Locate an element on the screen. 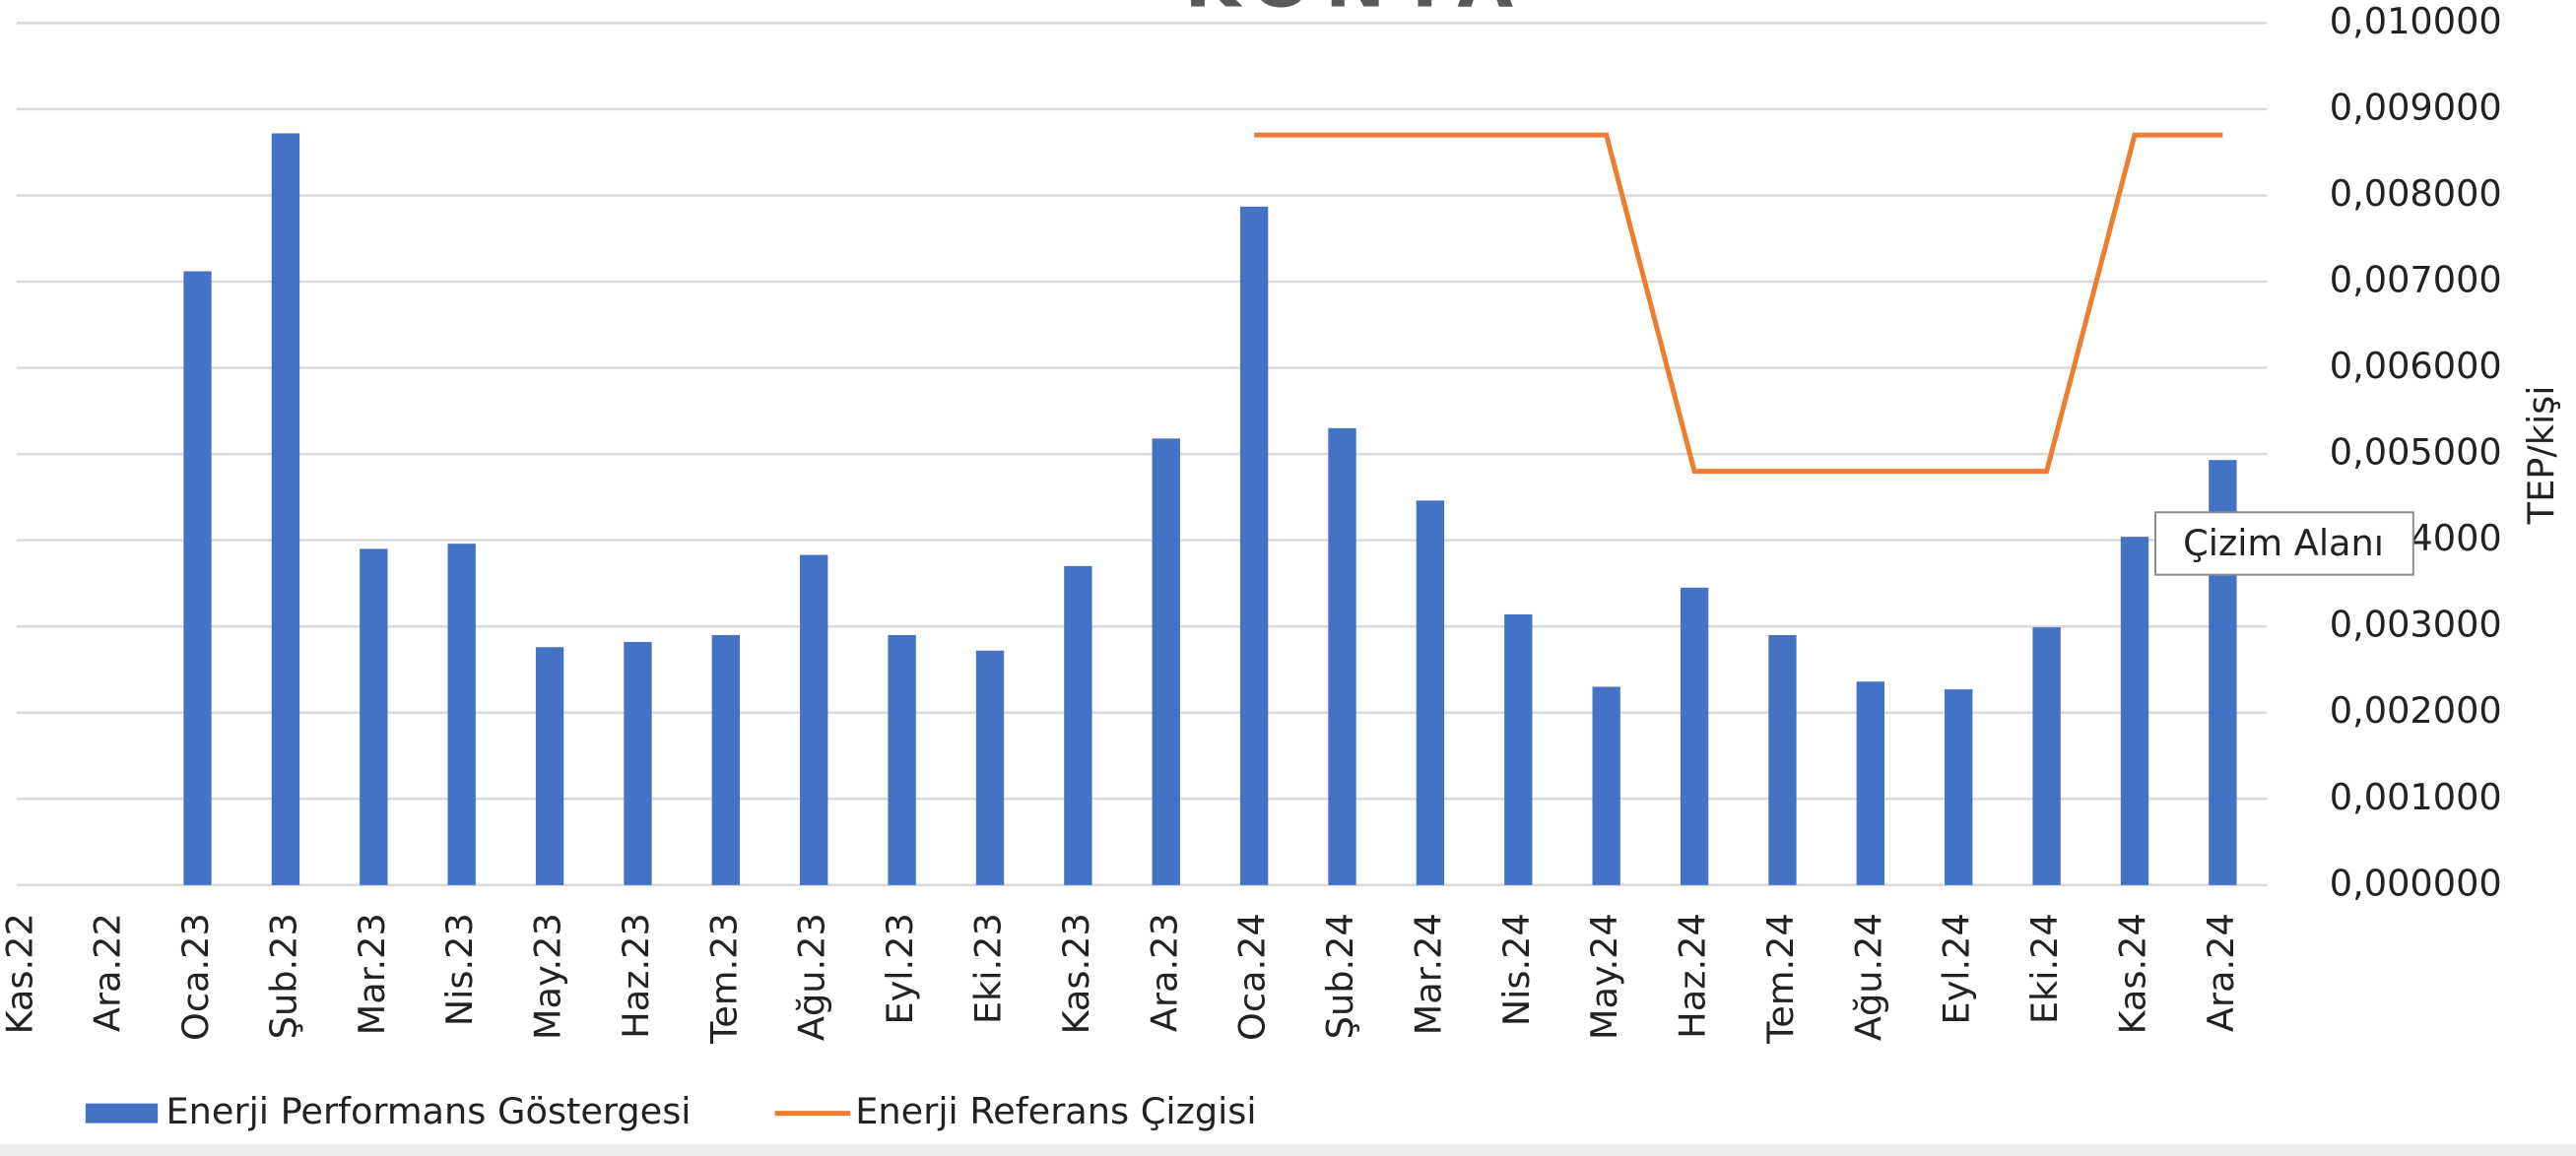 This screenshot has width=2576, height=1156. tooltip-box is located at coordinates (2284, 543).